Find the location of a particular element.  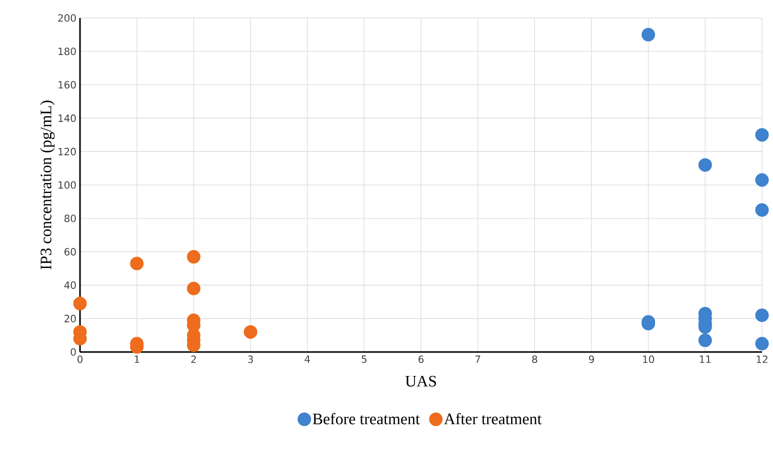

y-tick-label: 160 is located at coordinates (67, 85).